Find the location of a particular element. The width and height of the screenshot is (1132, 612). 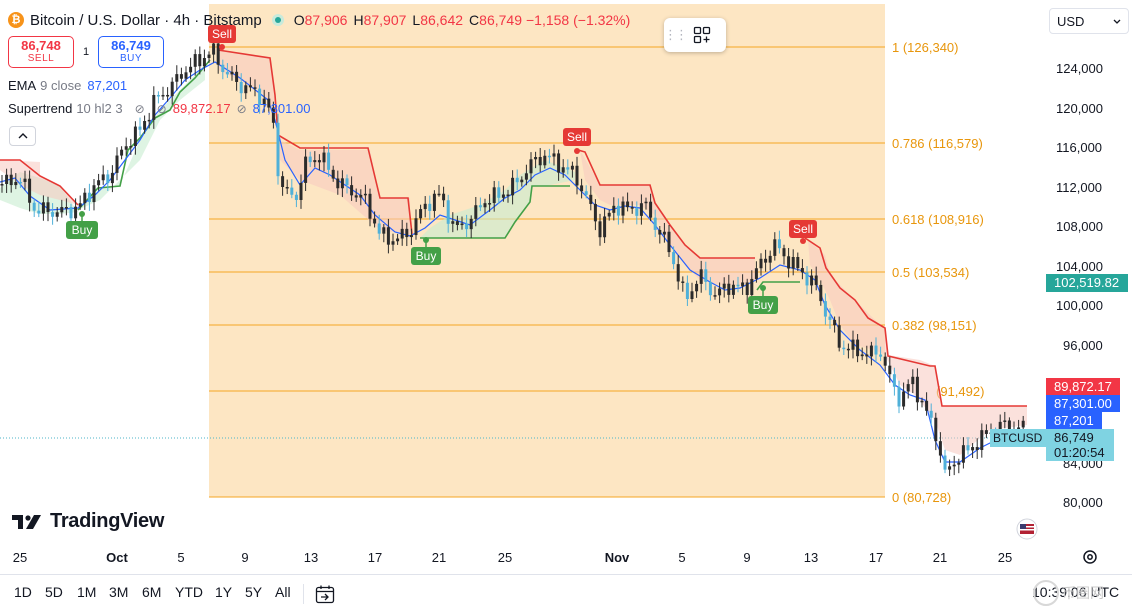

fib-label-05: 0.5 (103,534) is located at coordinates (930, 272).